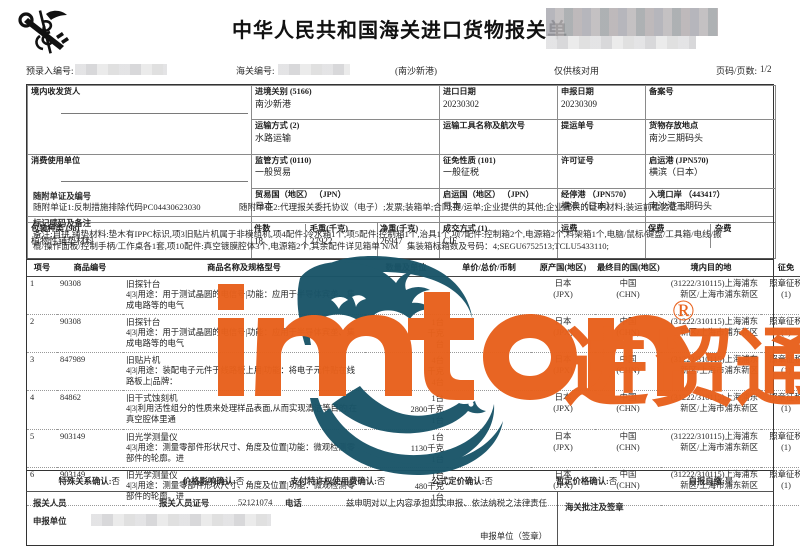 This screenshot has width=800, height=558. Describe the element at coordinates (513, 536) in the screenshot. I see `declaration-seal-label: 申报单位（签章）` at that location.